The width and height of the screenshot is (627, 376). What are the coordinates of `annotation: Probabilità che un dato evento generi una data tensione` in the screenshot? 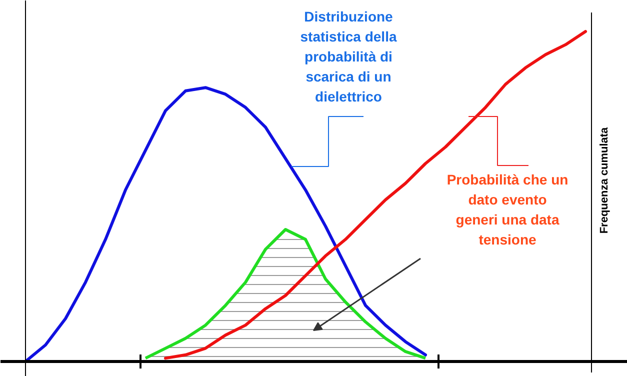 It's located at (507, 210).